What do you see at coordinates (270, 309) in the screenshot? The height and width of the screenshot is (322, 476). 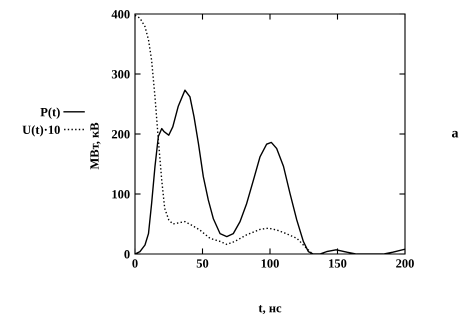 I see `x-axis-title: t, нс` at bounding box center [270, 309].